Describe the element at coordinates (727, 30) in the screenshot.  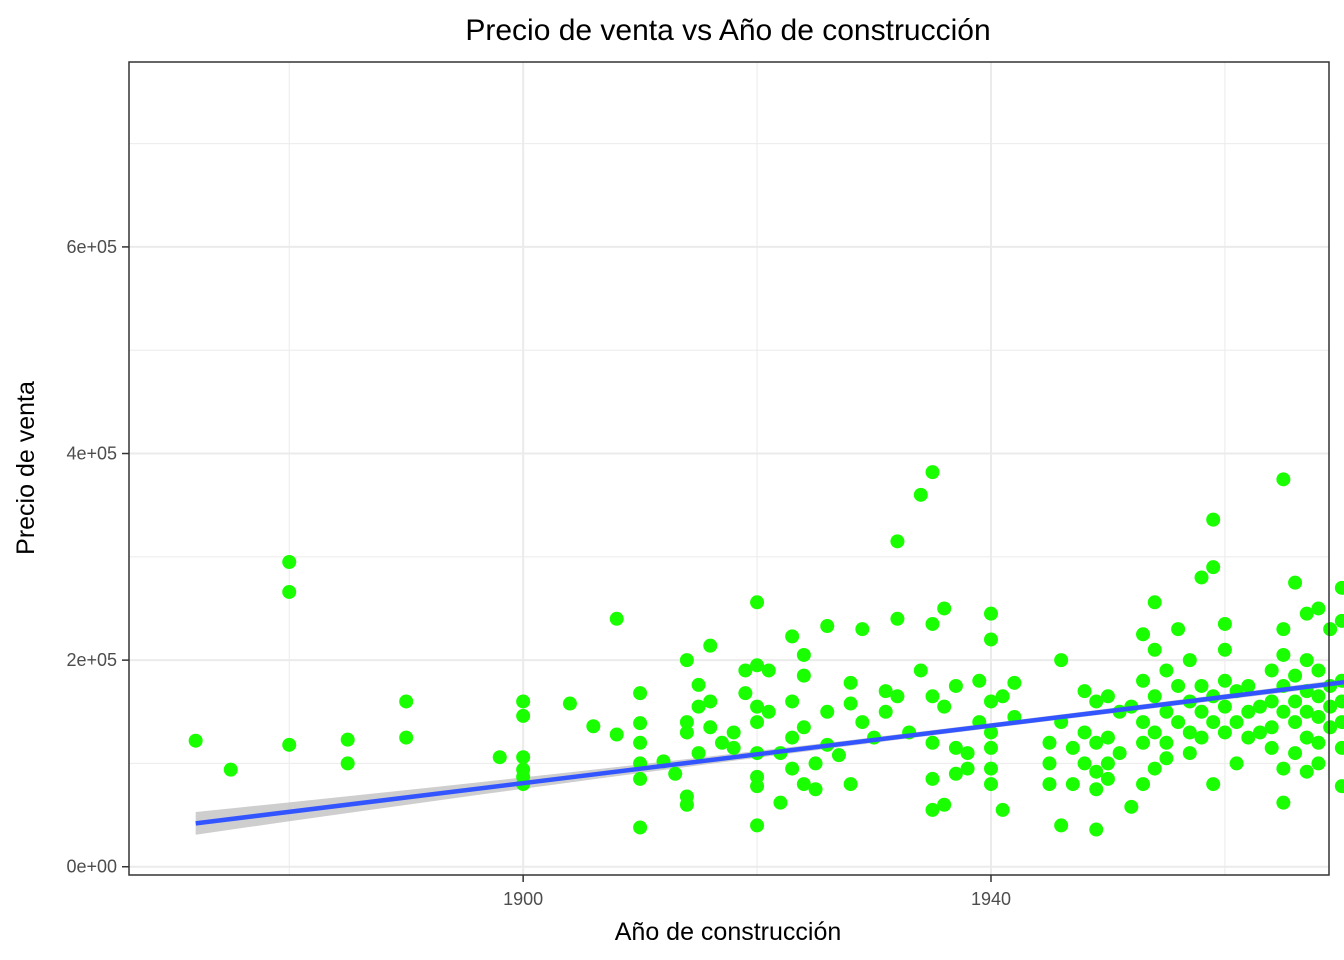
I see `chart-title: Precio de venta vs Año de construcción` at that location.